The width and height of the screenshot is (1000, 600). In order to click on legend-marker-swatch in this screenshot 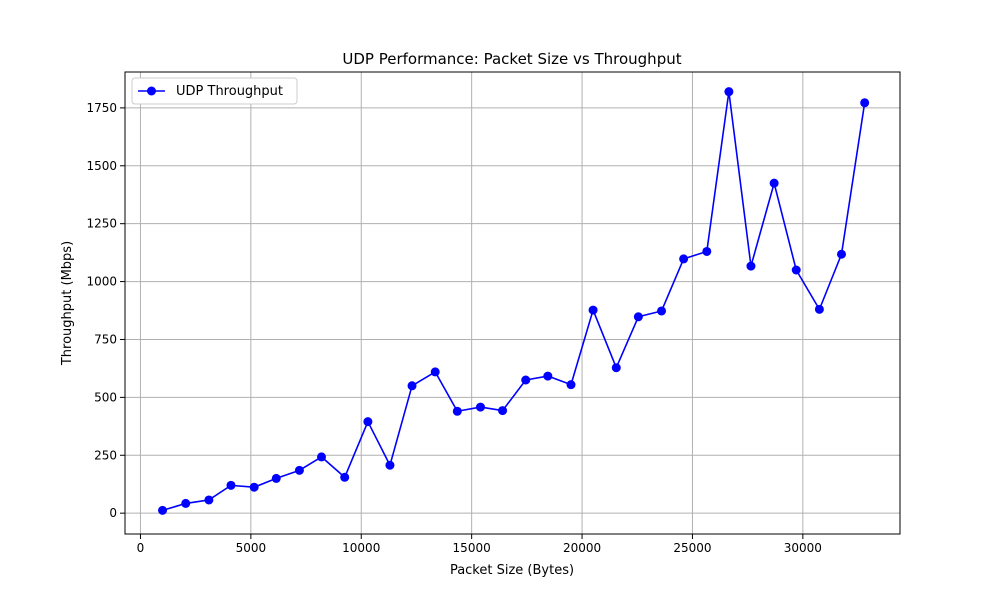, I will do `click(151, 91)`.